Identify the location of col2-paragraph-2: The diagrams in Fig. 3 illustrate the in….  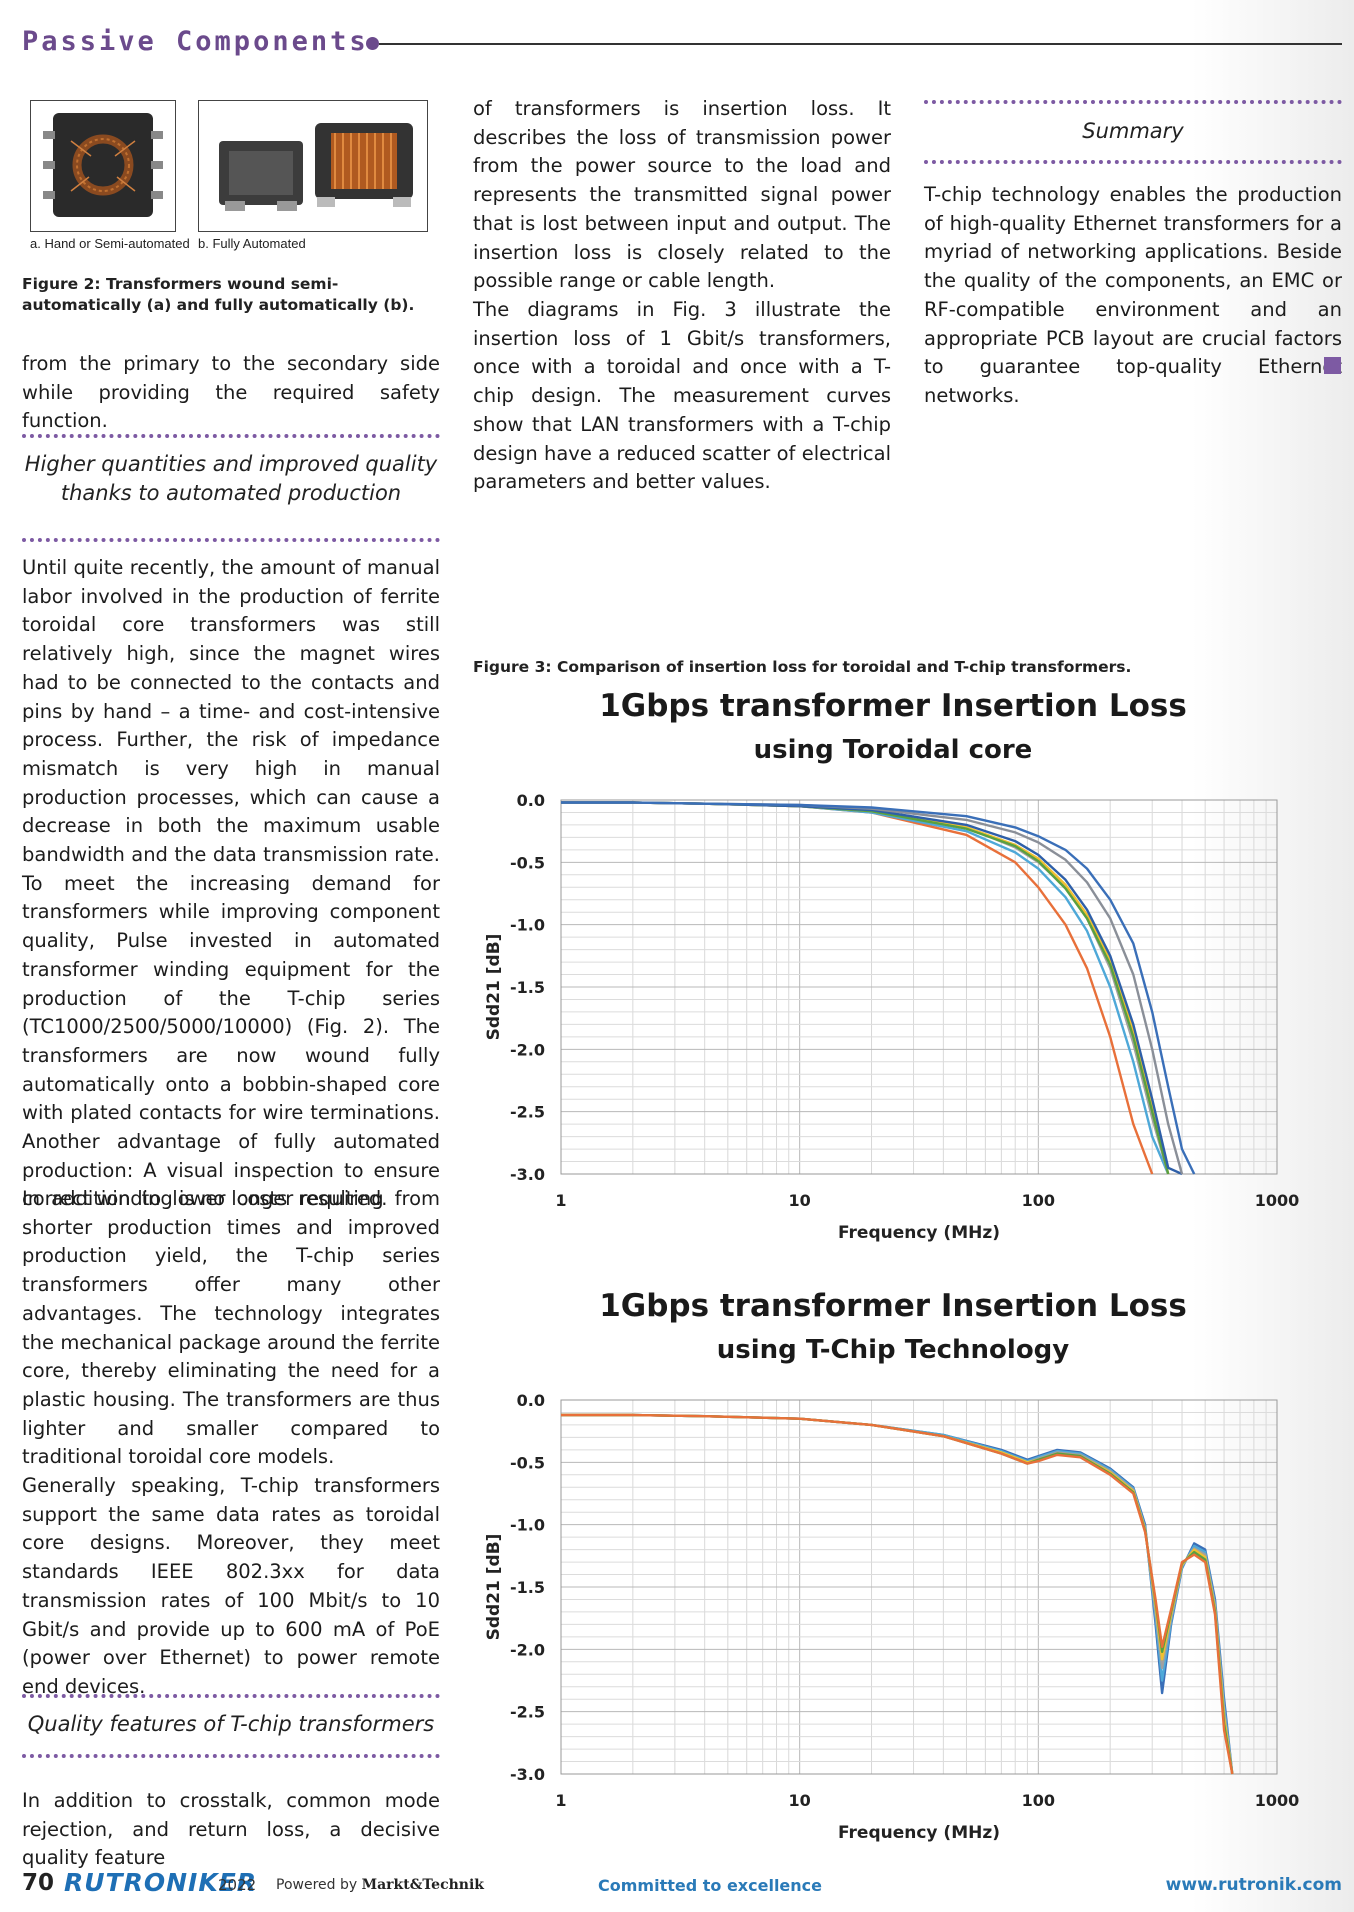
(682, 396).